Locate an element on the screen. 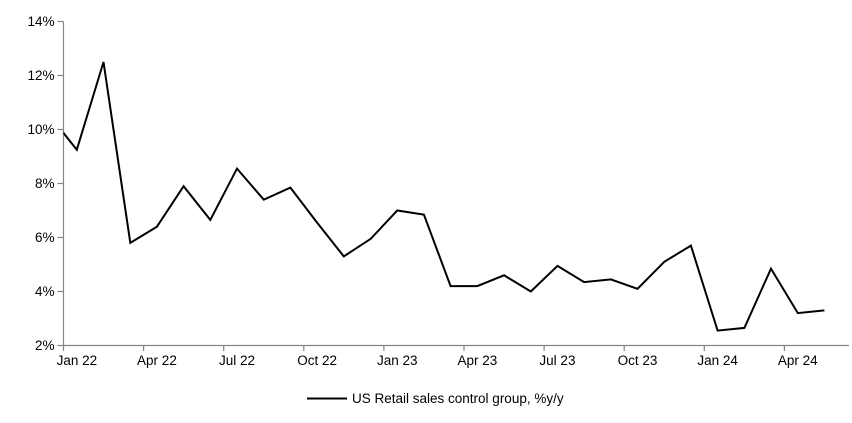 This screenshot has height=423, width=852. y-axis-label: 6% is located at coordinates (45, 237).